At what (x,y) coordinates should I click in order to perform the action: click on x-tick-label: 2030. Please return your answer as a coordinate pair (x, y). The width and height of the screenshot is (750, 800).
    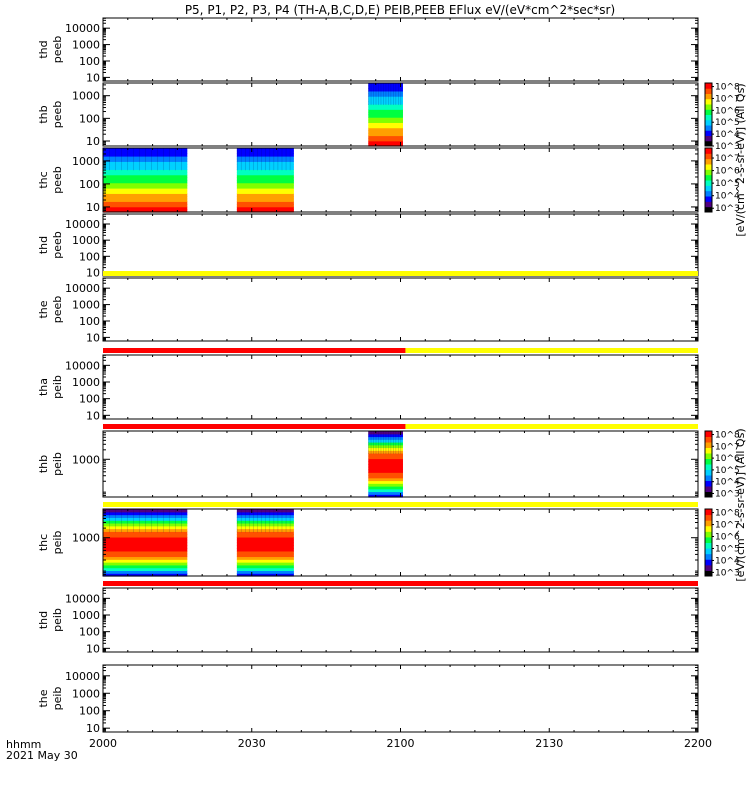
    Looking at the image, I should click on (252, 743).